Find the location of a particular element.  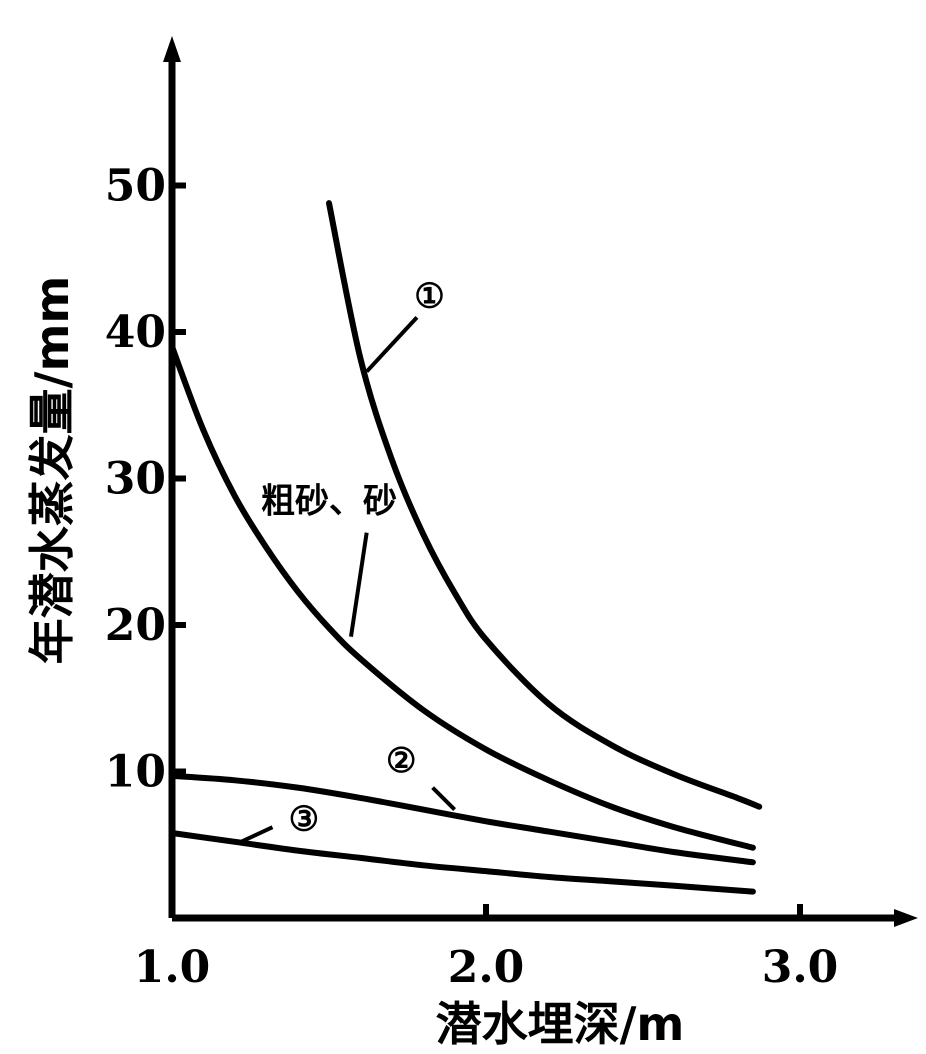

series-label-3: ② is located at coordinates (401, 761).